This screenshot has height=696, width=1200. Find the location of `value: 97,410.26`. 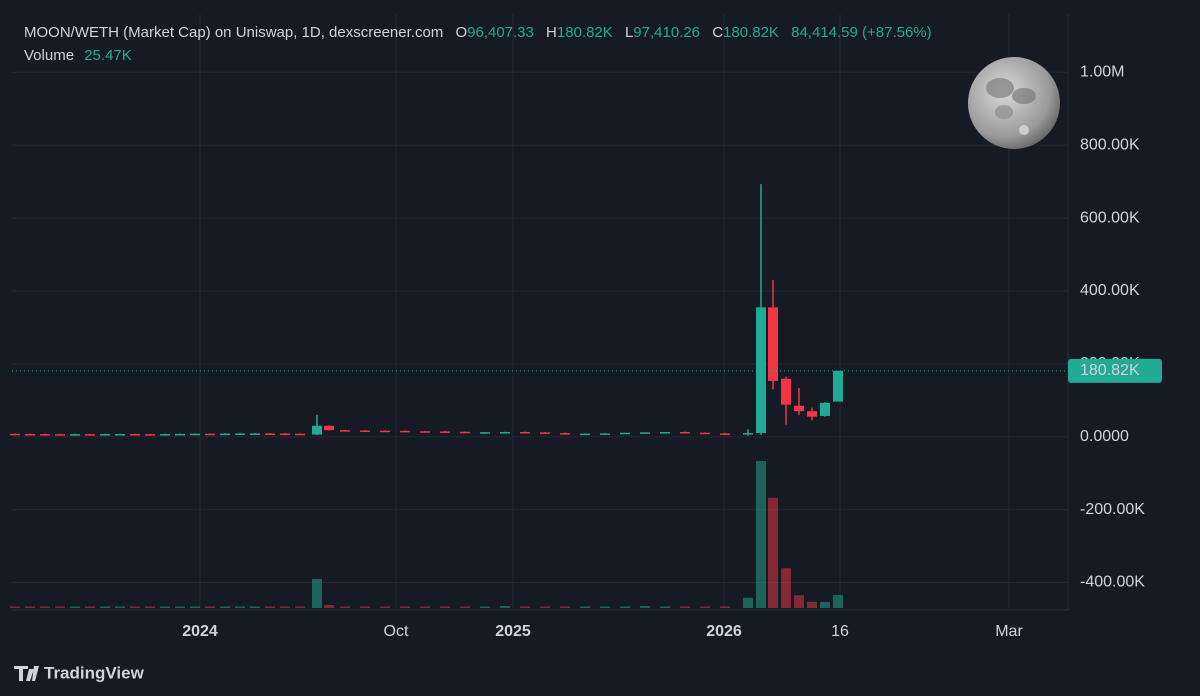

value: 97,410.26 is located at coordinates (666, 32).